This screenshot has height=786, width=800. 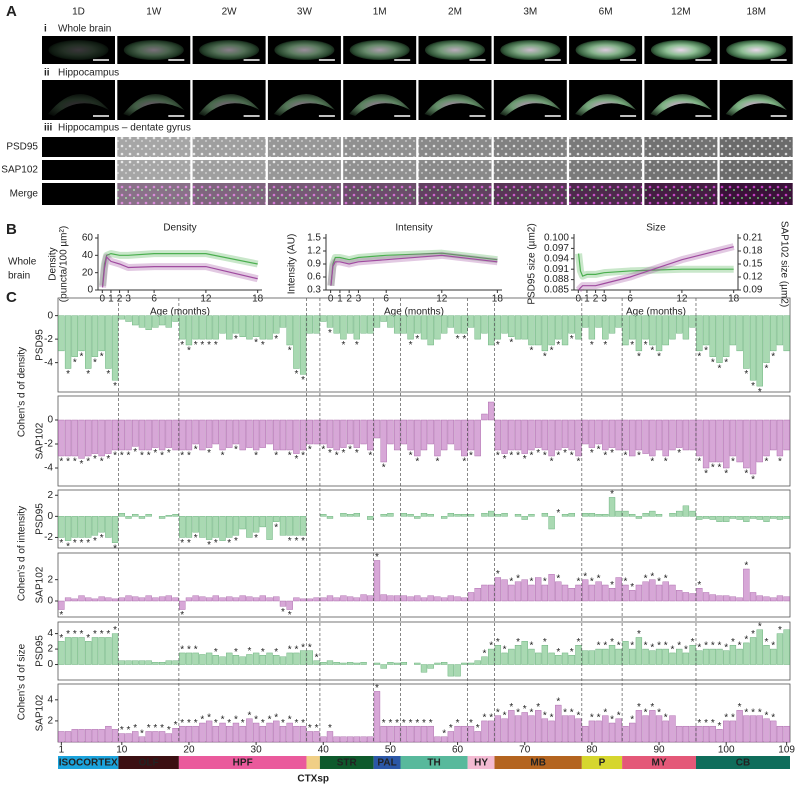 I want to click on y-tick-label: -4, so click(x=48, y=468).